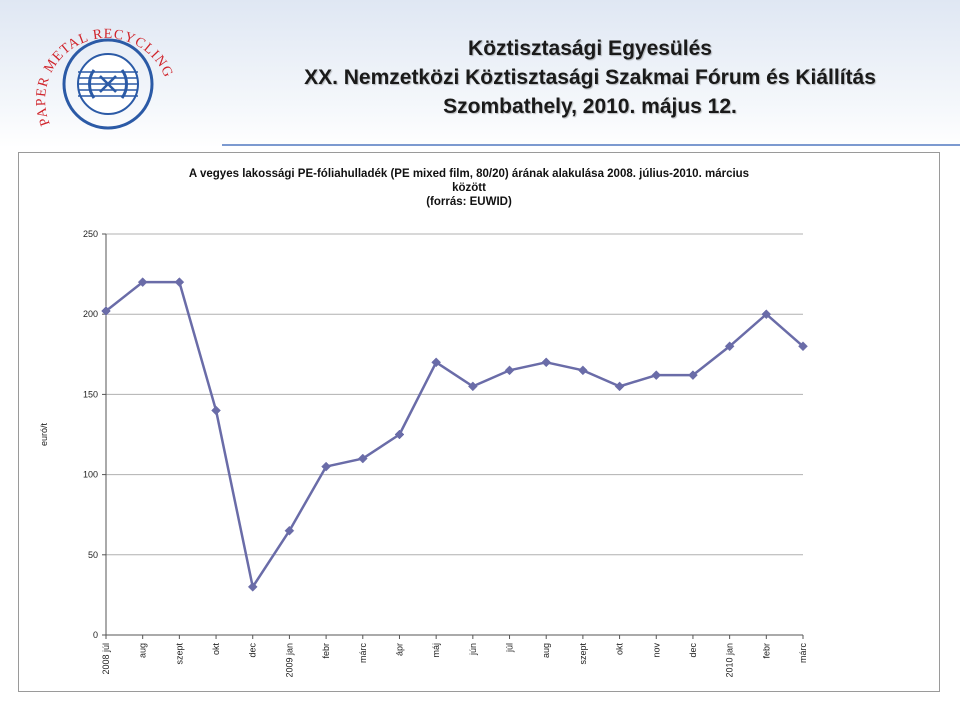  What do you see at coordinates (473, 649) in the screenshot?
I see `x-tick-label: jún` at bounding box center [473, 649].